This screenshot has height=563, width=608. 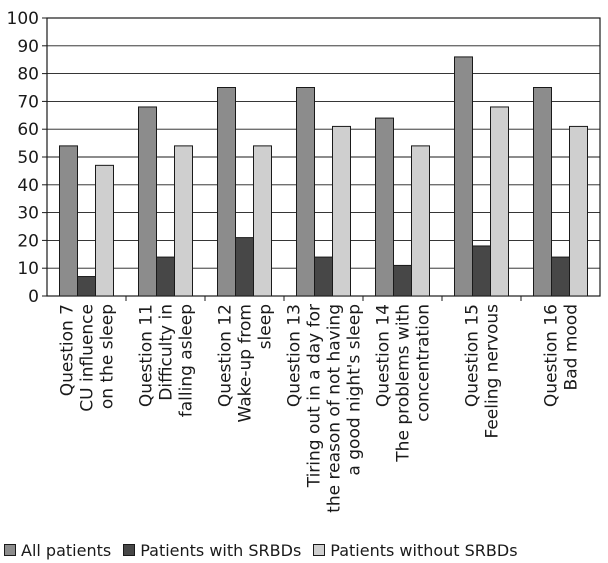 What do you see at coordinates (66, 550) in the screenshot?
I see `legend-label-all-patients: All patients` at bounding box center [66, 550].